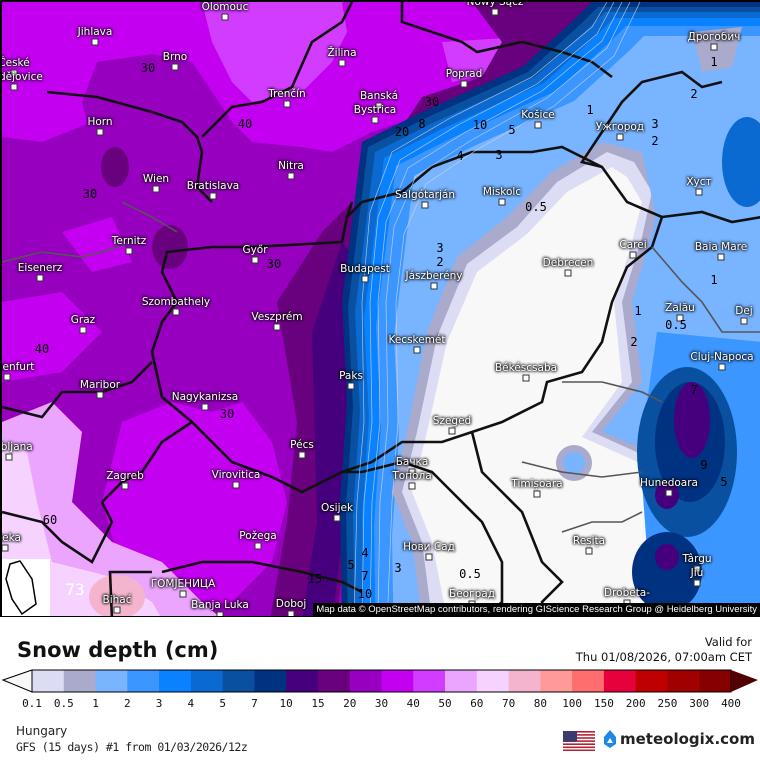 This screenshot has height=760, width=760. Describe the element at coordinates (205, 397) in the screenshot. I see `city-label: Nagykanizsa` at that location.